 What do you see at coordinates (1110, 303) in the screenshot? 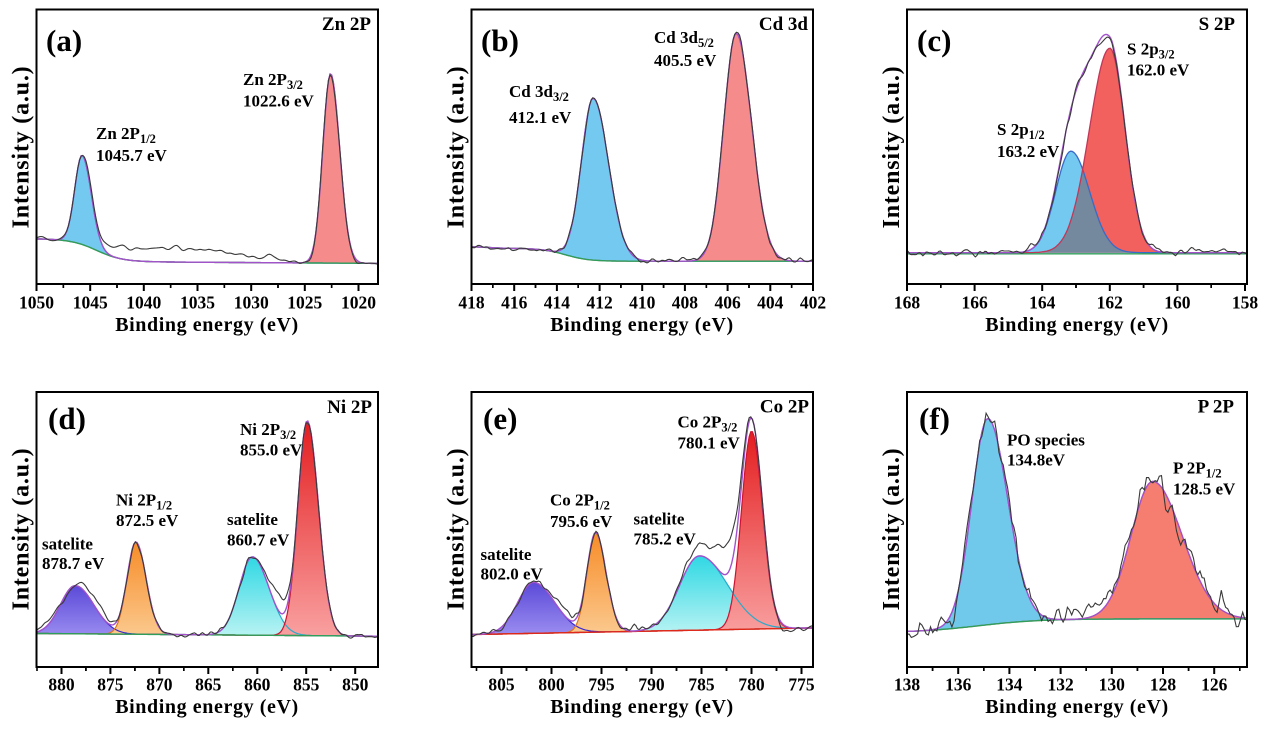
I see `svg-text: 162` at bounding box center [1110, 303].